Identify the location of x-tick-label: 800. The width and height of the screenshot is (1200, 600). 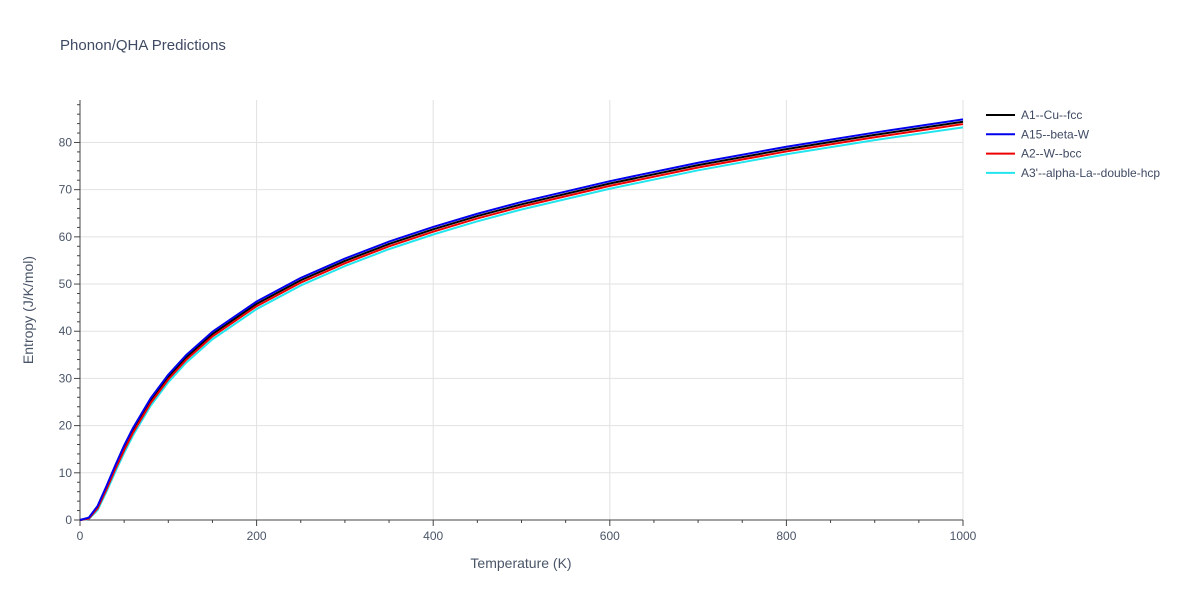
(786, 536).